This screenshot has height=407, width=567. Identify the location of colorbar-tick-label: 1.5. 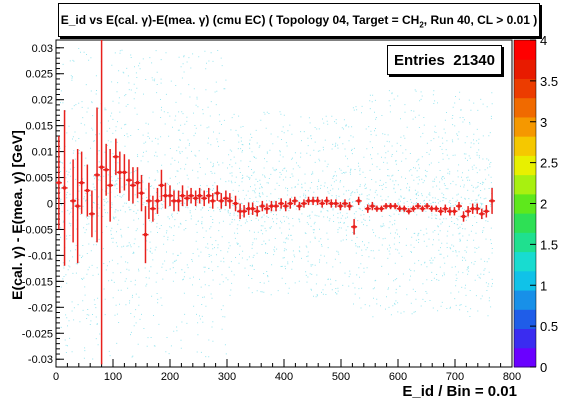
(549, 244).